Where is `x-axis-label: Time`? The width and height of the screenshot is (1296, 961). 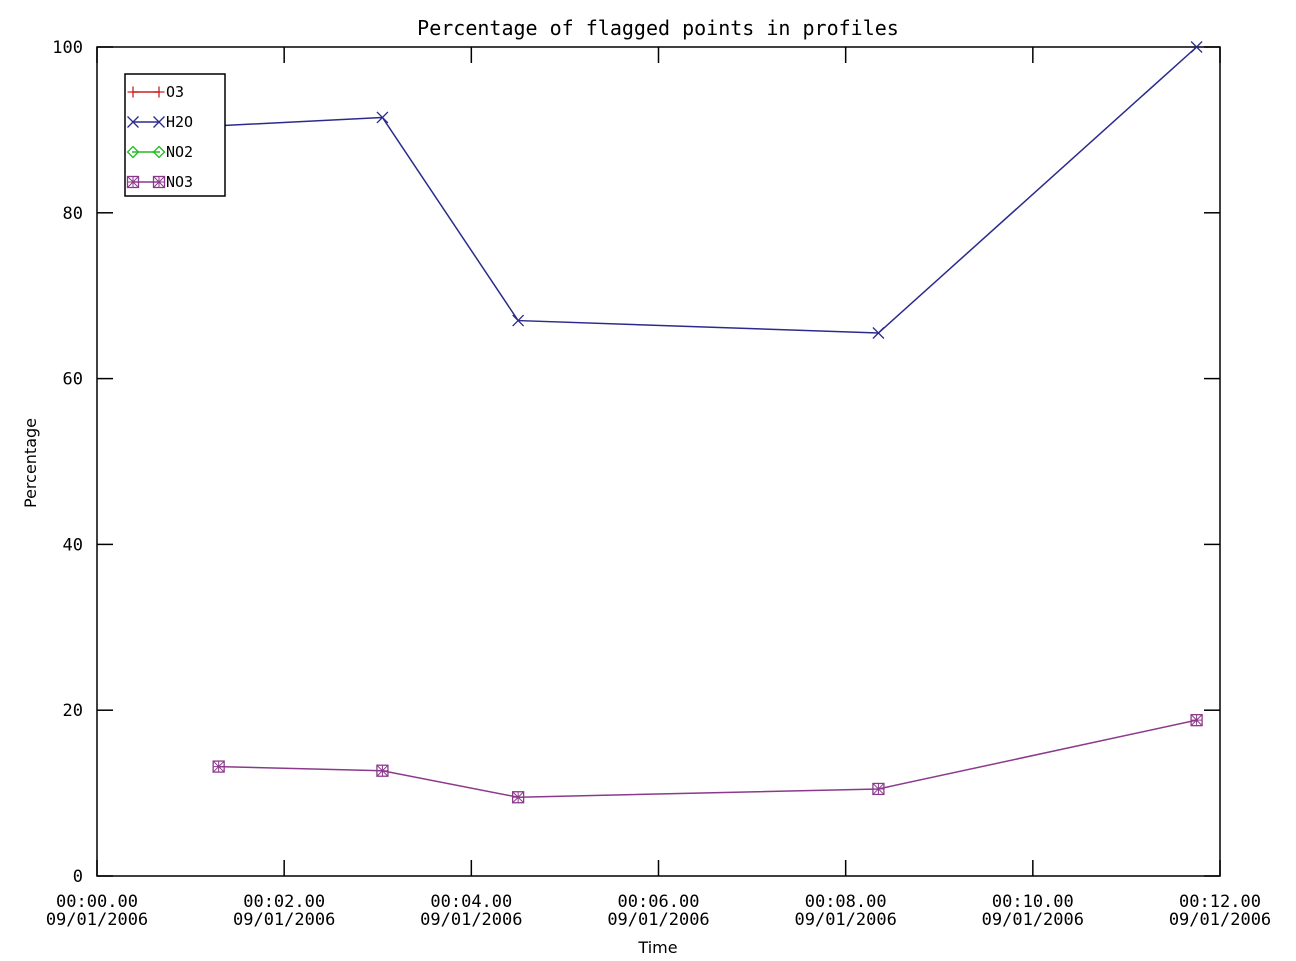 x-axis-label: Time is located at coordinates (657, 947).